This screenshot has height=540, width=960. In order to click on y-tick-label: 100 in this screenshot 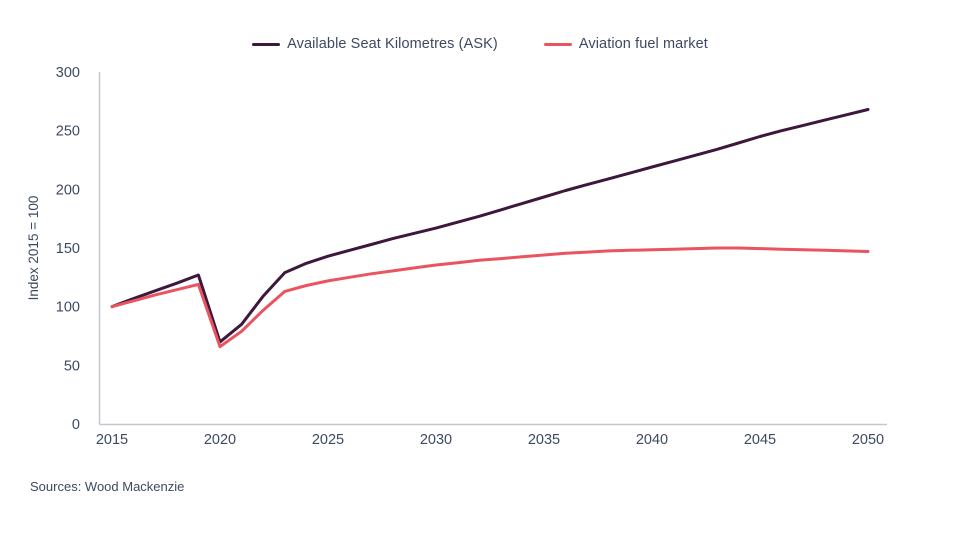, I will do `click(68, 308)`.